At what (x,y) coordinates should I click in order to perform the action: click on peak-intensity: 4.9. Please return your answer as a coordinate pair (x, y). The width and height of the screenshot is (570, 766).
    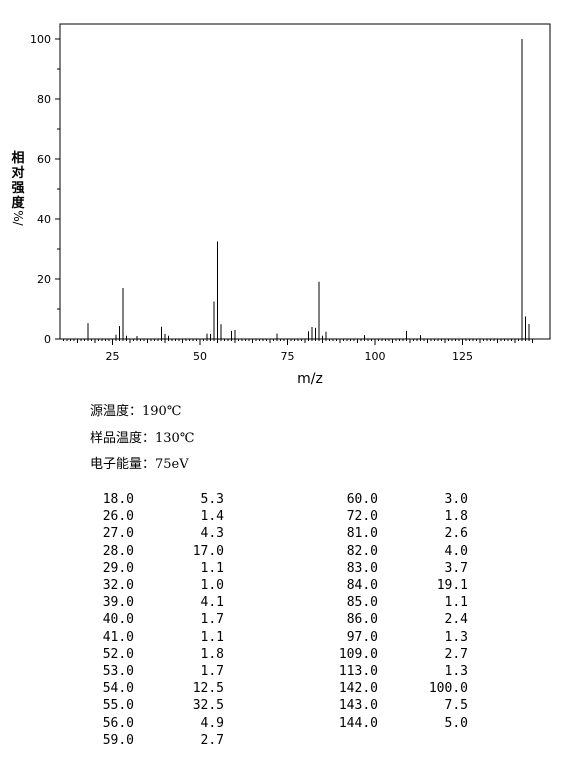
    Looking at the image, I should click on (212, 723).